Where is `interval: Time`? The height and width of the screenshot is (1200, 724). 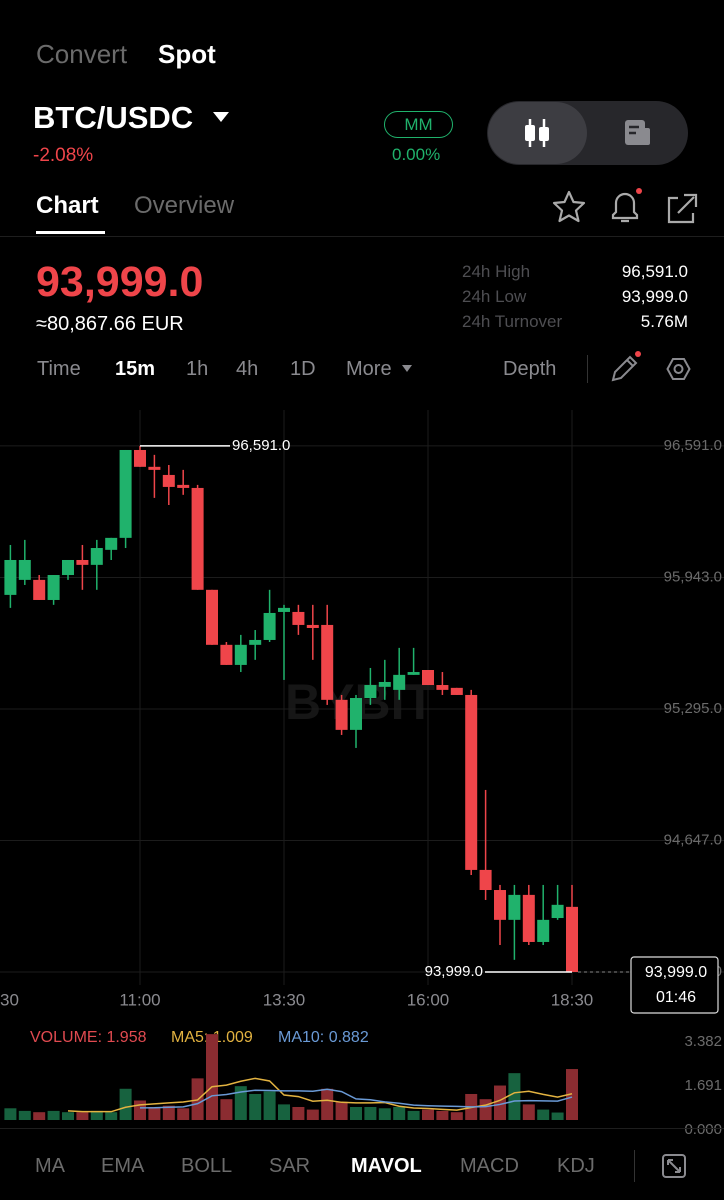
interval: Time is located at coordinates (59, 369).